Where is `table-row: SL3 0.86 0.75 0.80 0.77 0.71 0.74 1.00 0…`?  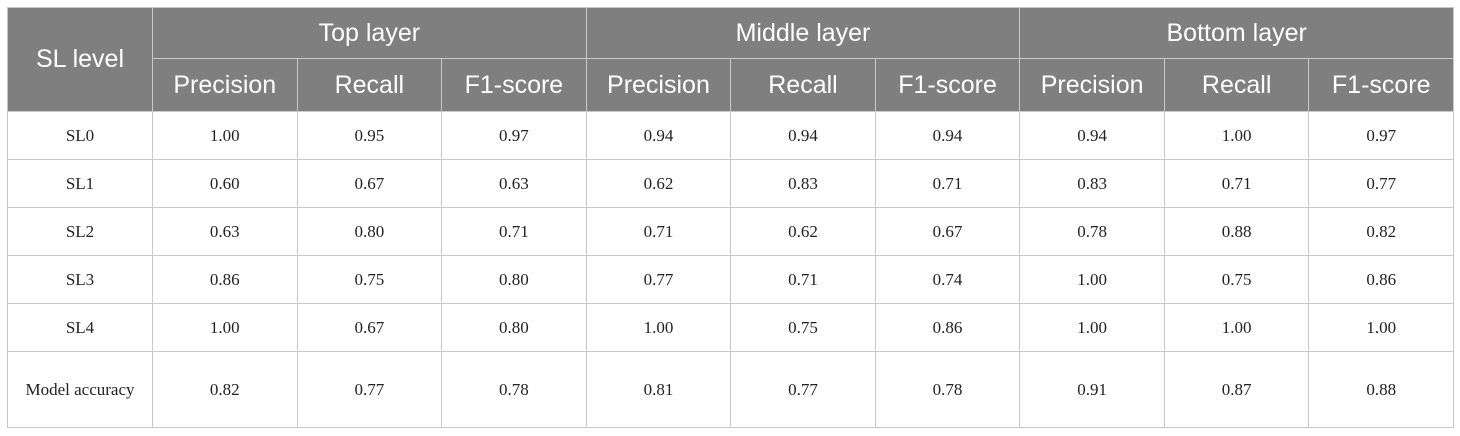
table-row: SL3 0.86 0.75 0.80 0.77 0.71 0.74 1.00 0… is located at coordinates (730, 279).